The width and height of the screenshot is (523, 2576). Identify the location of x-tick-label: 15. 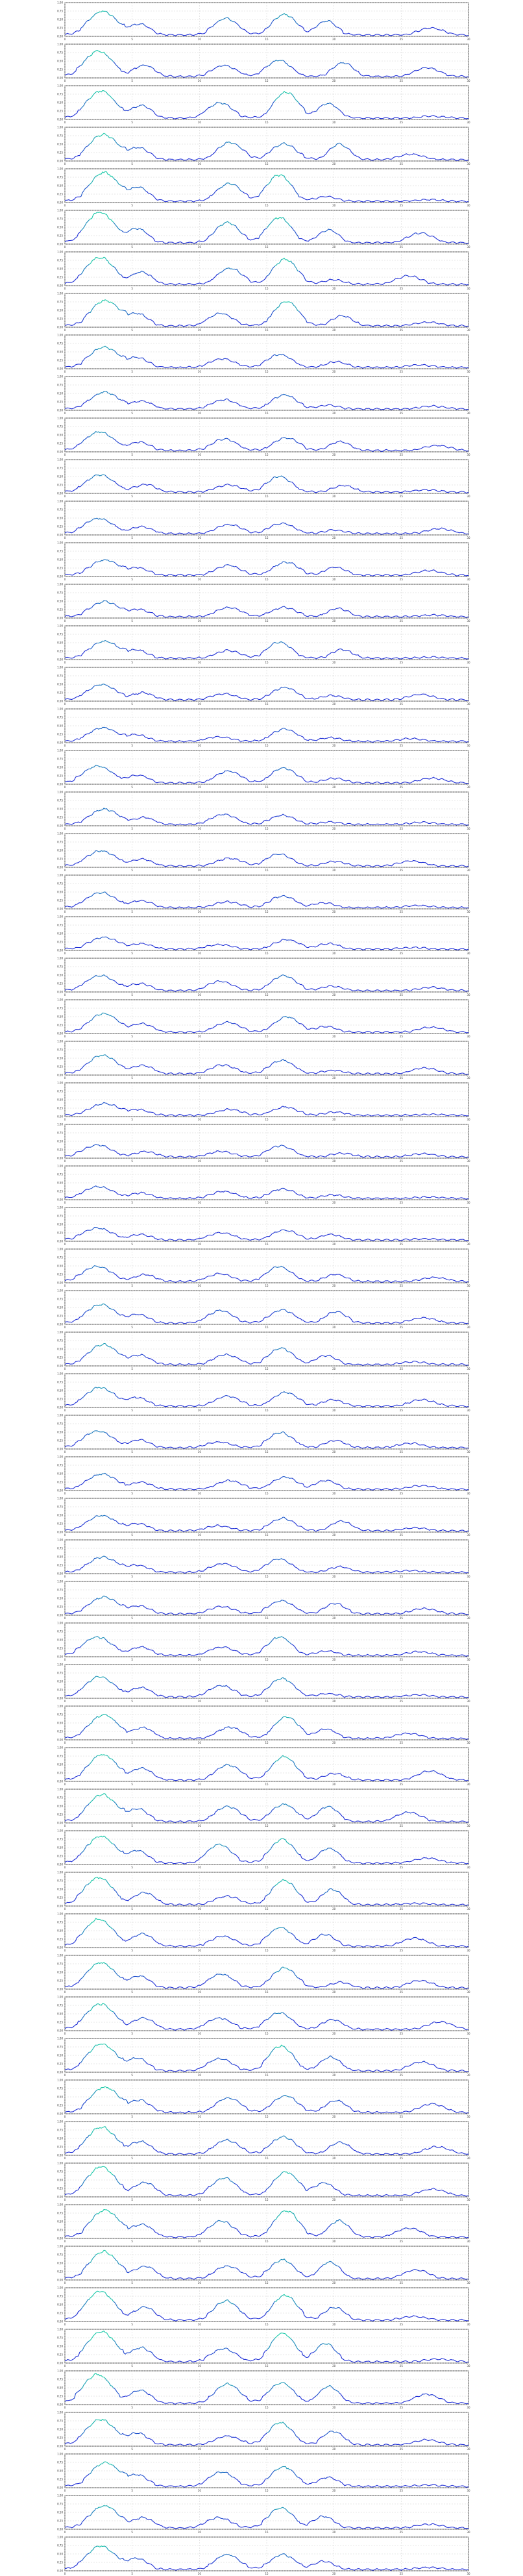
(267, 2158).